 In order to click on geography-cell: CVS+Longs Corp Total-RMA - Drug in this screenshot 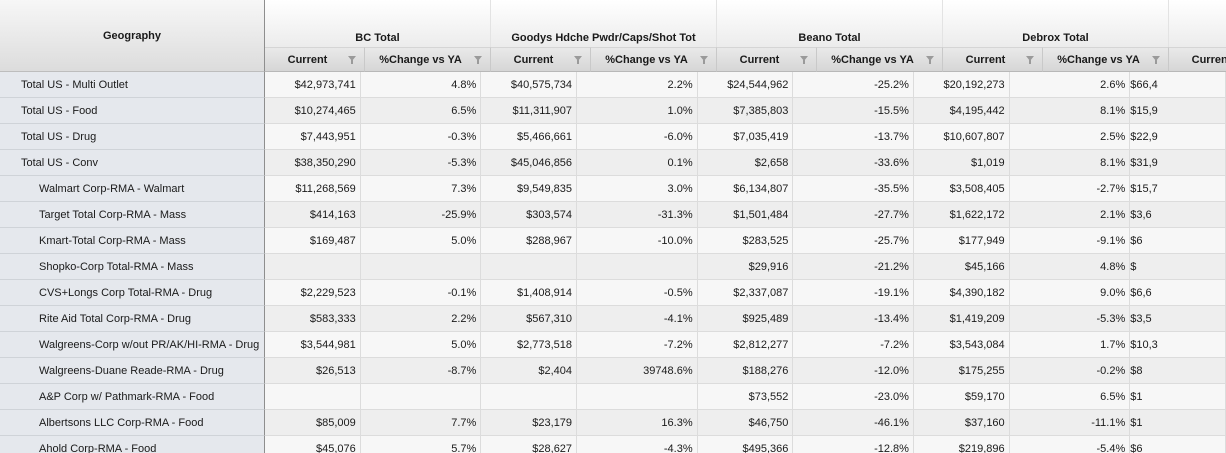, I will do `click(132, 293)`.